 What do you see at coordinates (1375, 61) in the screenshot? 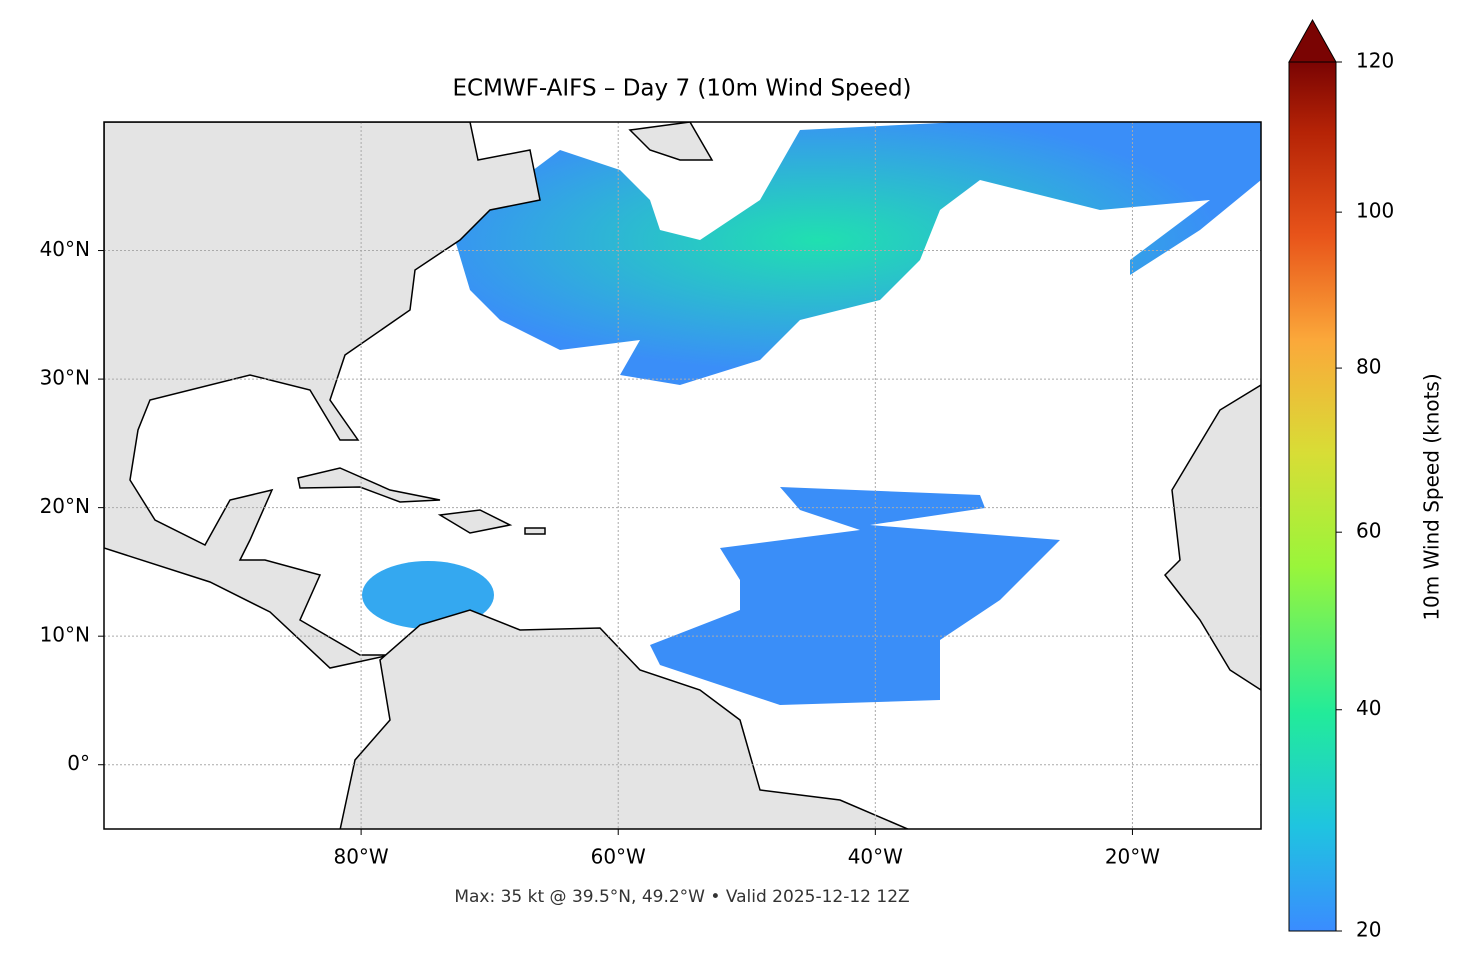
I see `colorbar-tick-label: 120` at bounding box center [1375, 61].